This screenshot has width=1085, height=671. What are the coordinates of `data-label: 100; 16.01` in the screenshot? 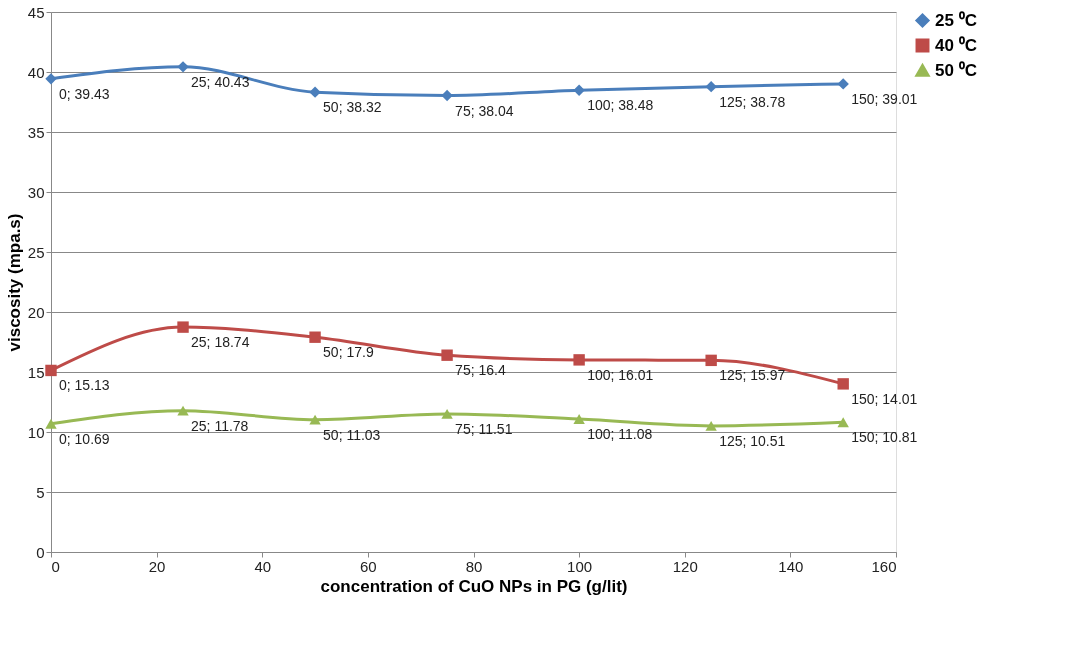 It's located at (620, 374).